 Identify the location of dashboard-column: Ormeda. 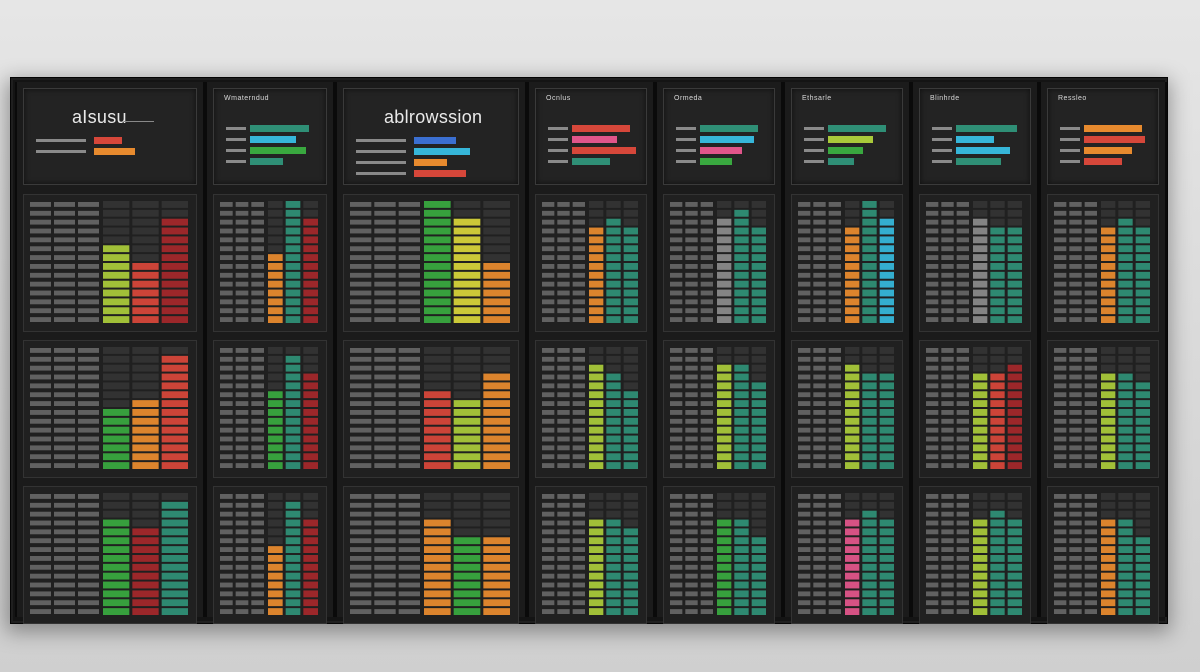
(719, 353).